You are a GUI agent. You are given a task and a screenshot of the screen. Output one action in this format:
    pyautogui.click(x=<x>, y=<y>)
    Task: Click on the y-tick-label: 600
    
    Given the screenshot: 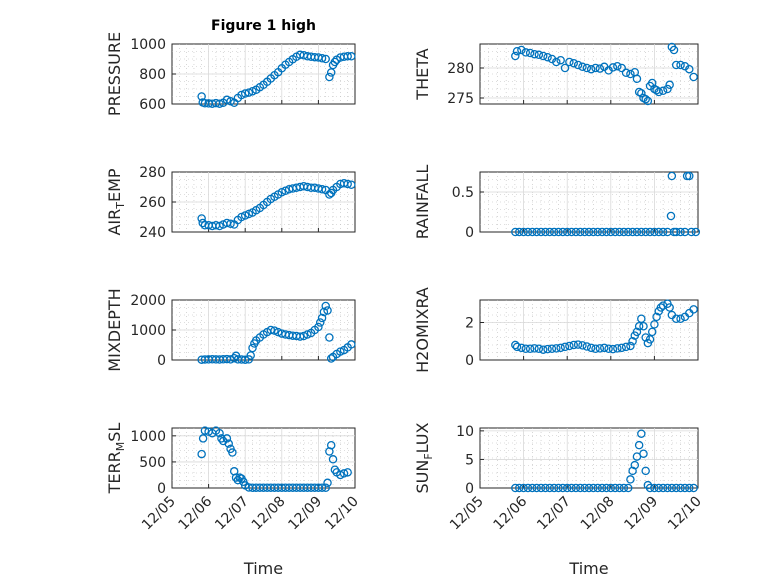 What is the action you would take?
    pyautogui.click(x=152, y=105)
    